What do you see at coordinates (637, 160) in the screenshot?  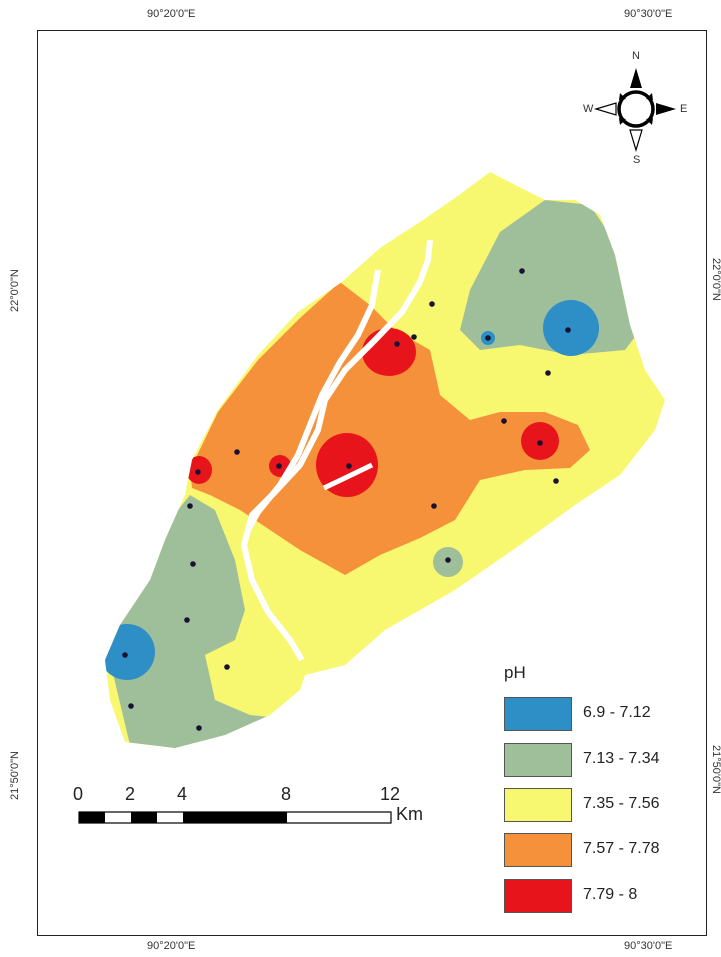 I see `compass-s-label: S` at bounding box center [637, 160].